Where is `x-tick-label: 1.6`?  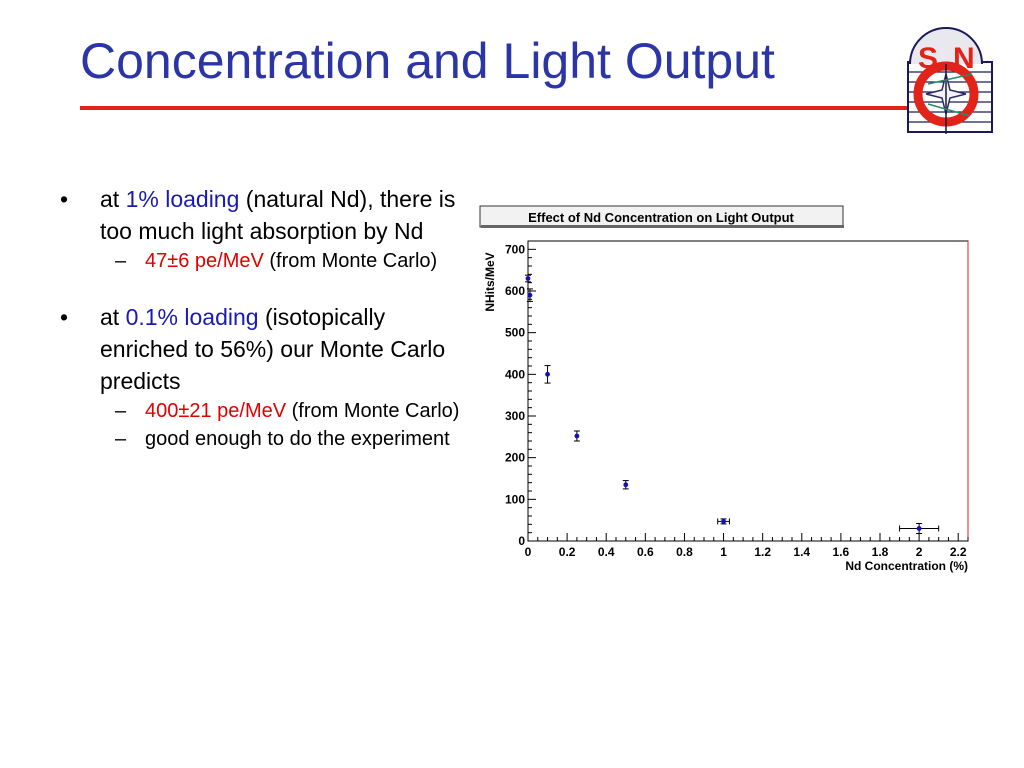 x-tick-label: 1.6 is located at coordinates (841, 552).